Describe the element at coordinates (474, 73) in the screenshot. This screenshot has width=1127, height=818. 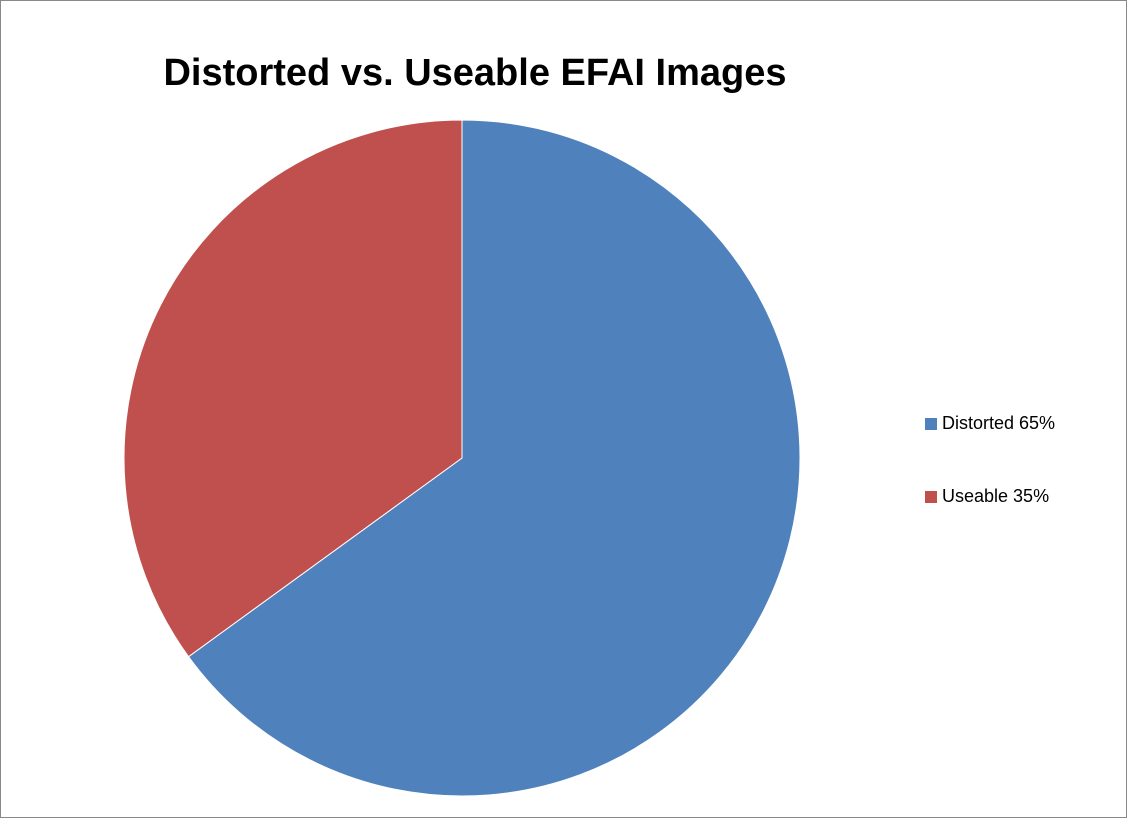
I see `chart-title: Distorted vs. Useable EFAI Images` at that location.